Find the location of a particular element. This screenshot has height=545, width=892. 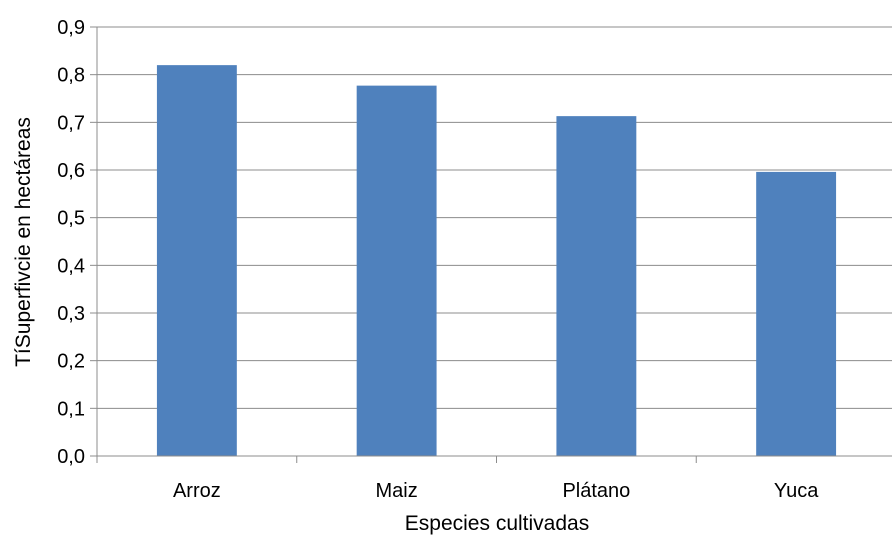

y-tick-label: 0,2 is located at coordinates (71, 362).